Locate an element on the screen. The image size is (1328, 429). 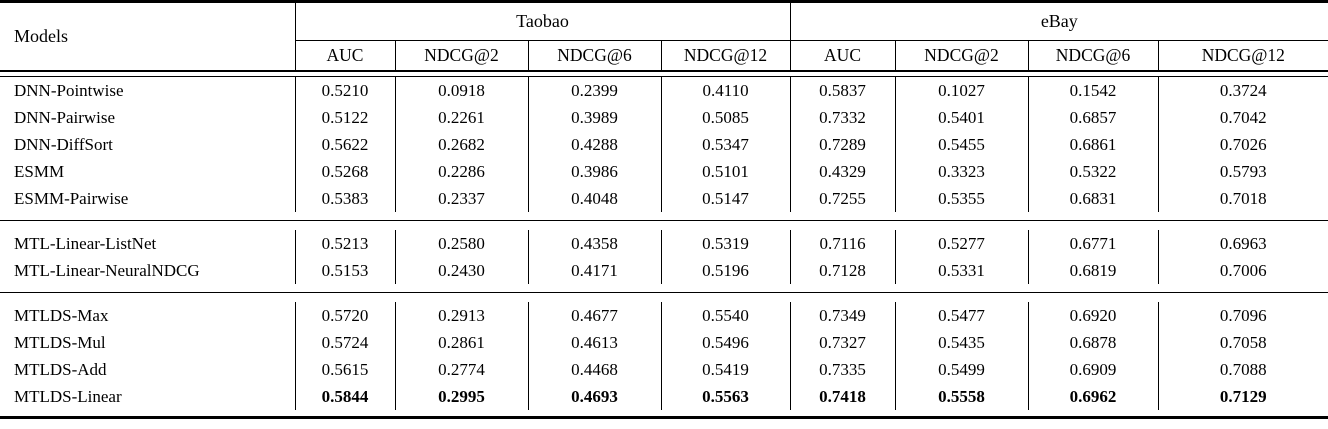
metric-value: 0.6920 is located at coordinates (1093, 315).